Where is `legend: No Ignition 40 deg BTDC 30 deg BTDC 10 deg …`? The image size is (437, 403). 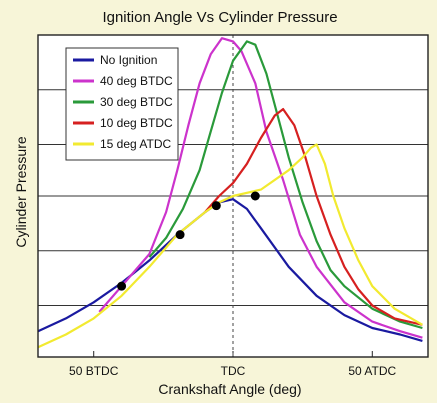
legend: No Ignition 40 deg BTDC 30 deg BTDC 10 deg … is located at coordinates (122, 104).